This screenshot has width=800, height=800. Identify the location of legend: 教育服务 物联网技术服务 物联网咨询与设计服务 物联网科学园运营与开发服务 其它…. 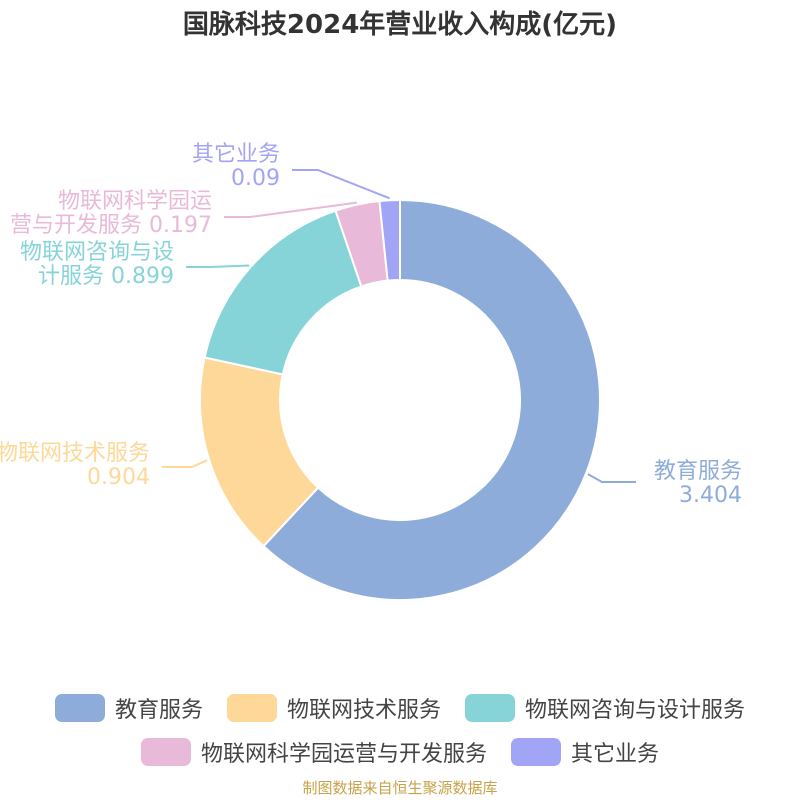
(400, 730).